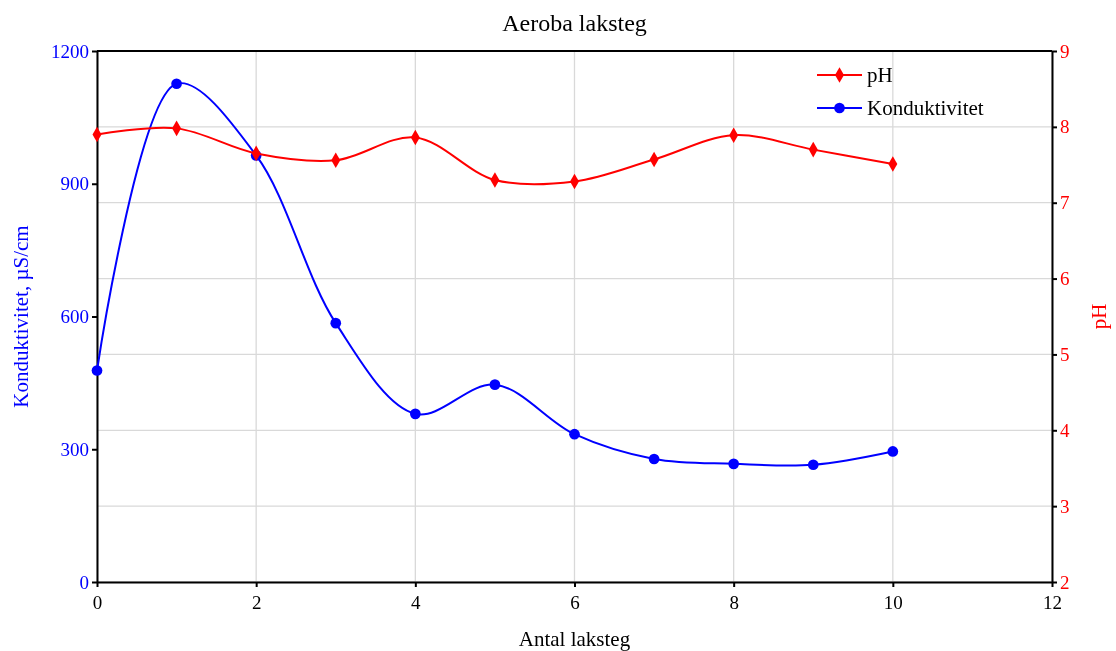  What do you see at coordinates (1065, 506) in the screenshot?
I see `y2-tick-label: 3` at bounding box center [1065, 506].